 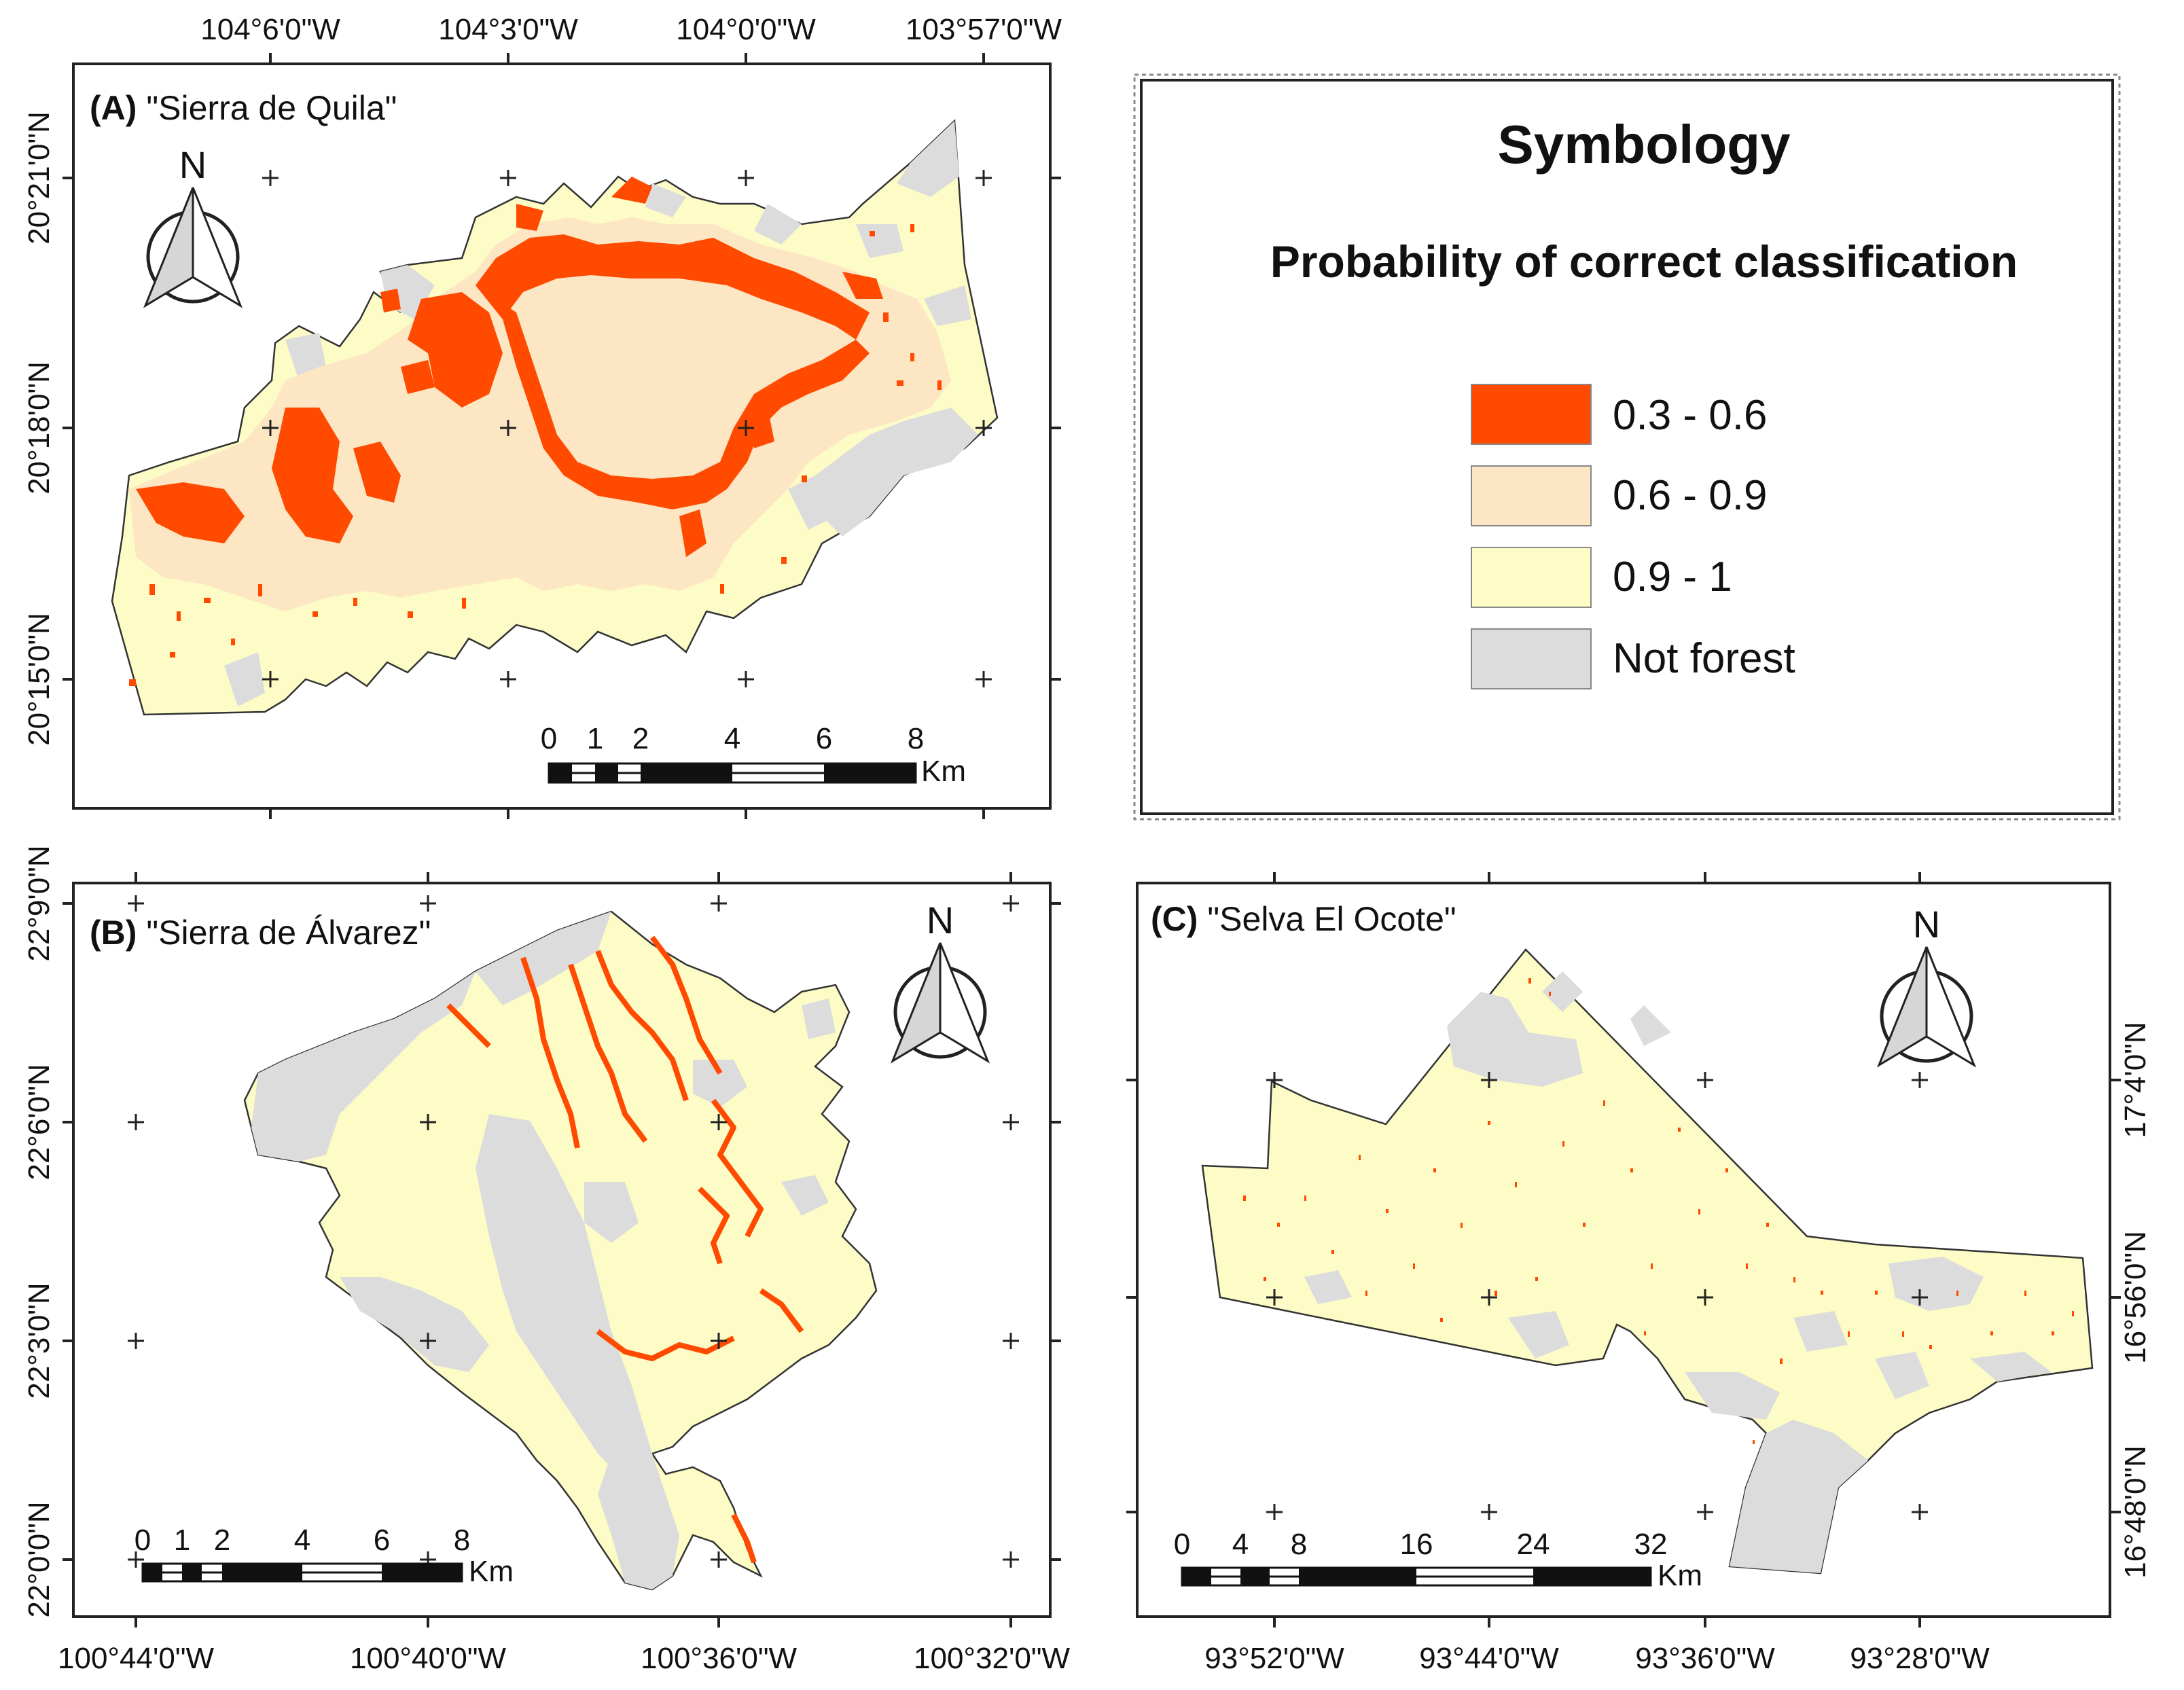 I want to click on panel-c-right-tick-0: 17°4'0"N, so click(x=2135, y=1080).